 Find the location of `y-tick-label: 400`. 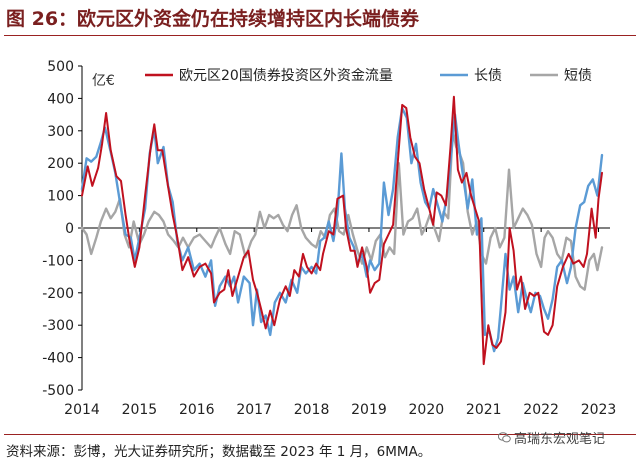

y-tick-label: 400 is located at coordinates (60, 99).